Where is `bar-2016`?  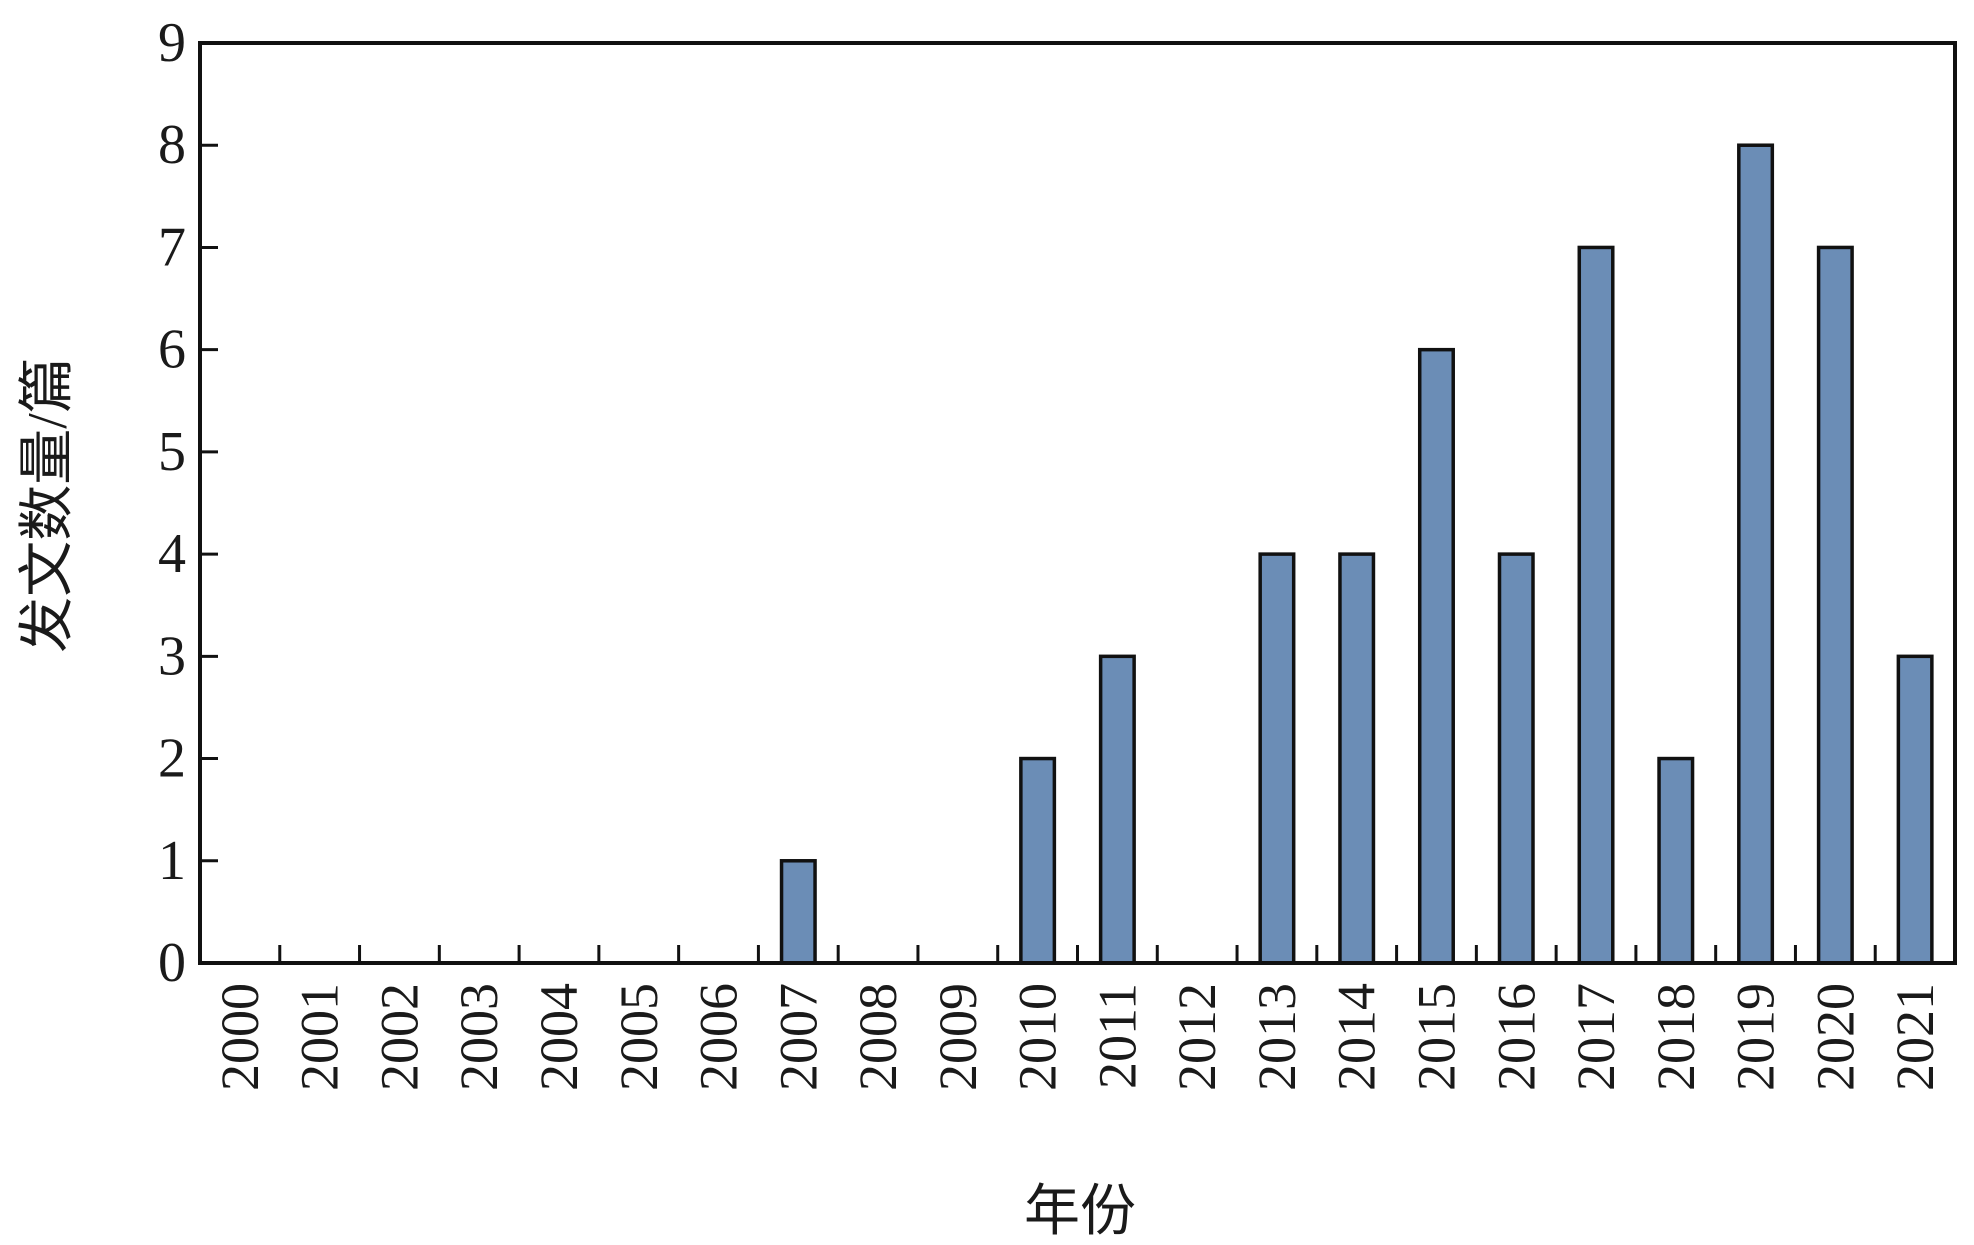
bar-2016 is located at coordinates (1516, 758).